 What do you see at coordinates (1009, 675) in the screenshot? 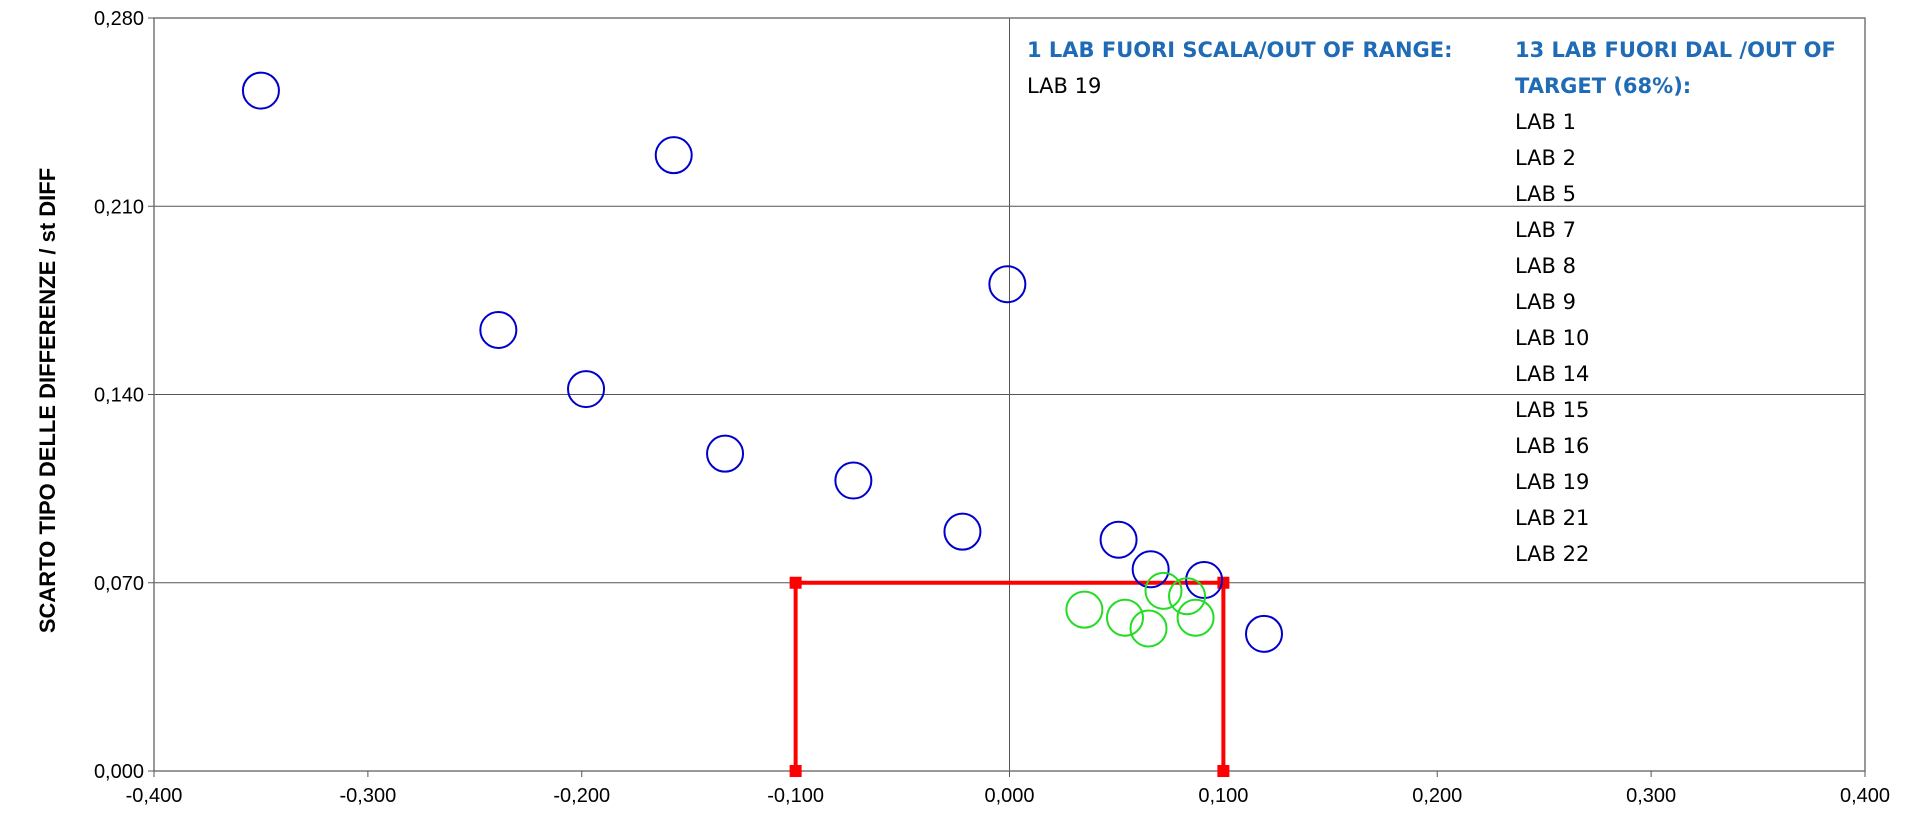
I see `target-box` at bounding box center [1009, 675].